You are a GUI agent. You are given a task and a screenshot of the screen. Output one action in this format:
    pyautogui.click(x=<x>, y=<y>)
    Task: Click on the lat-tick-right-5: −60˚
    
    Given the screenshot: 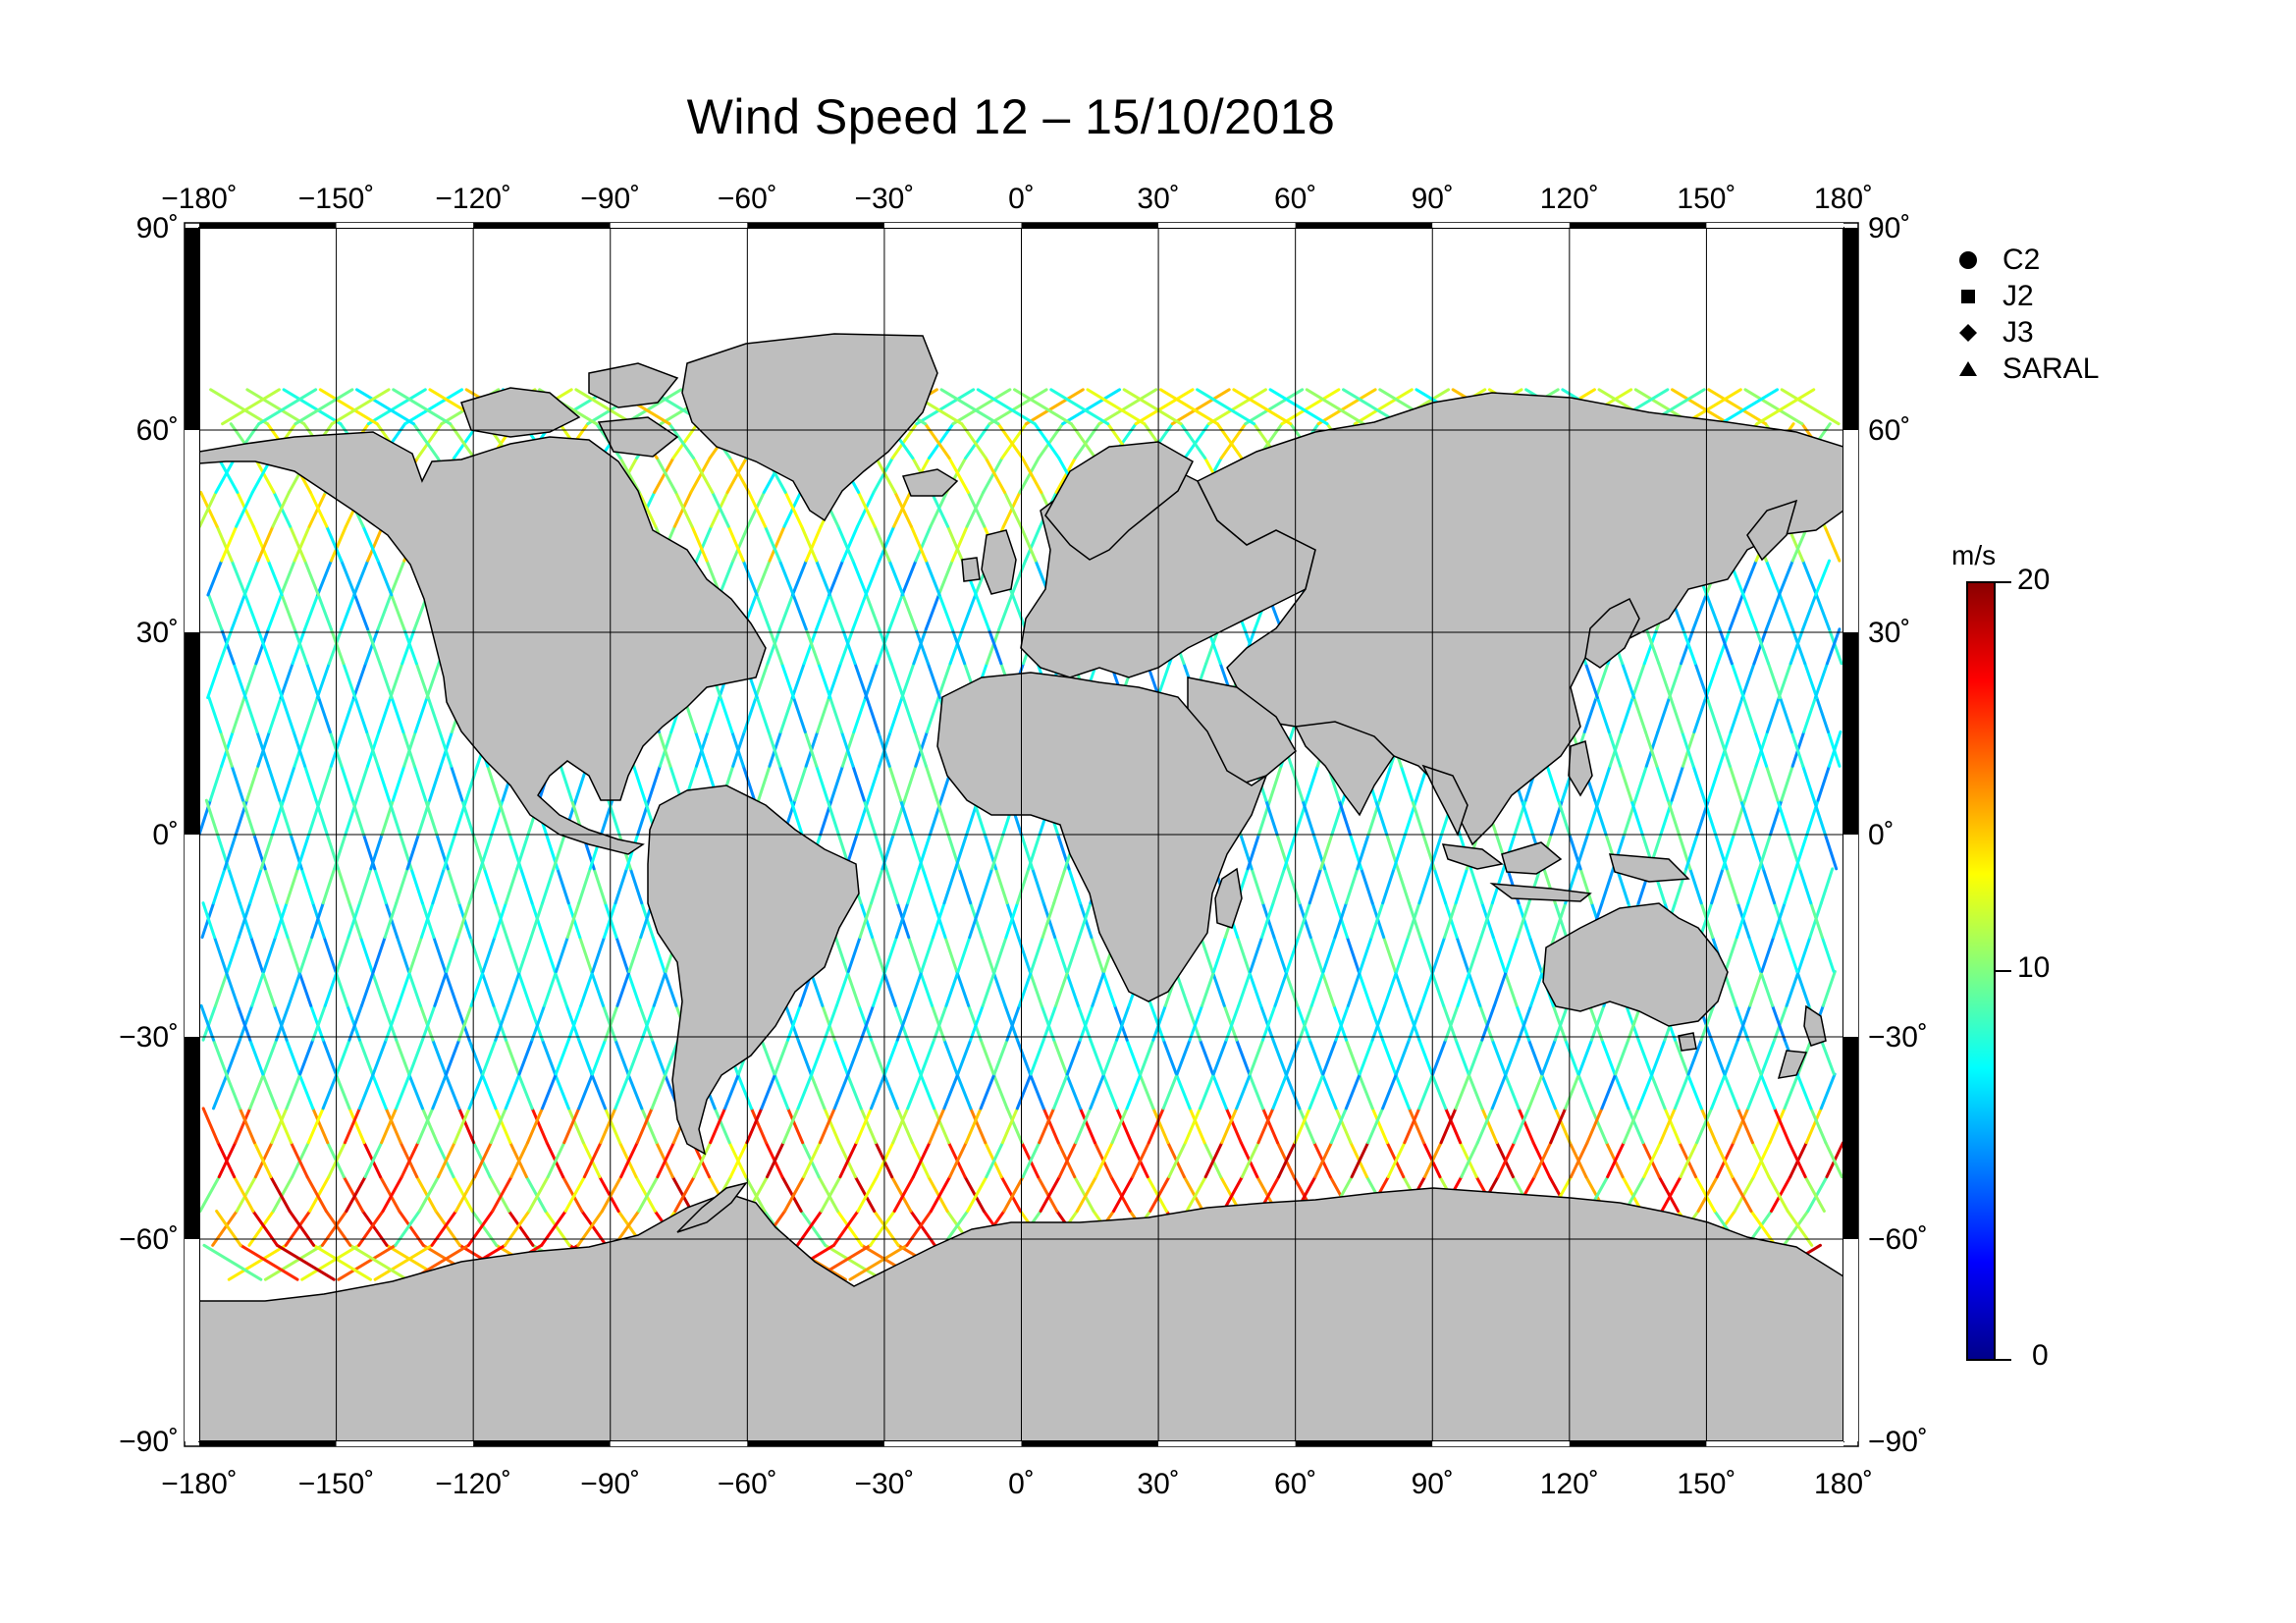 What is the action you would take?
    pyautogui.click(x=1898, y=1239)
    